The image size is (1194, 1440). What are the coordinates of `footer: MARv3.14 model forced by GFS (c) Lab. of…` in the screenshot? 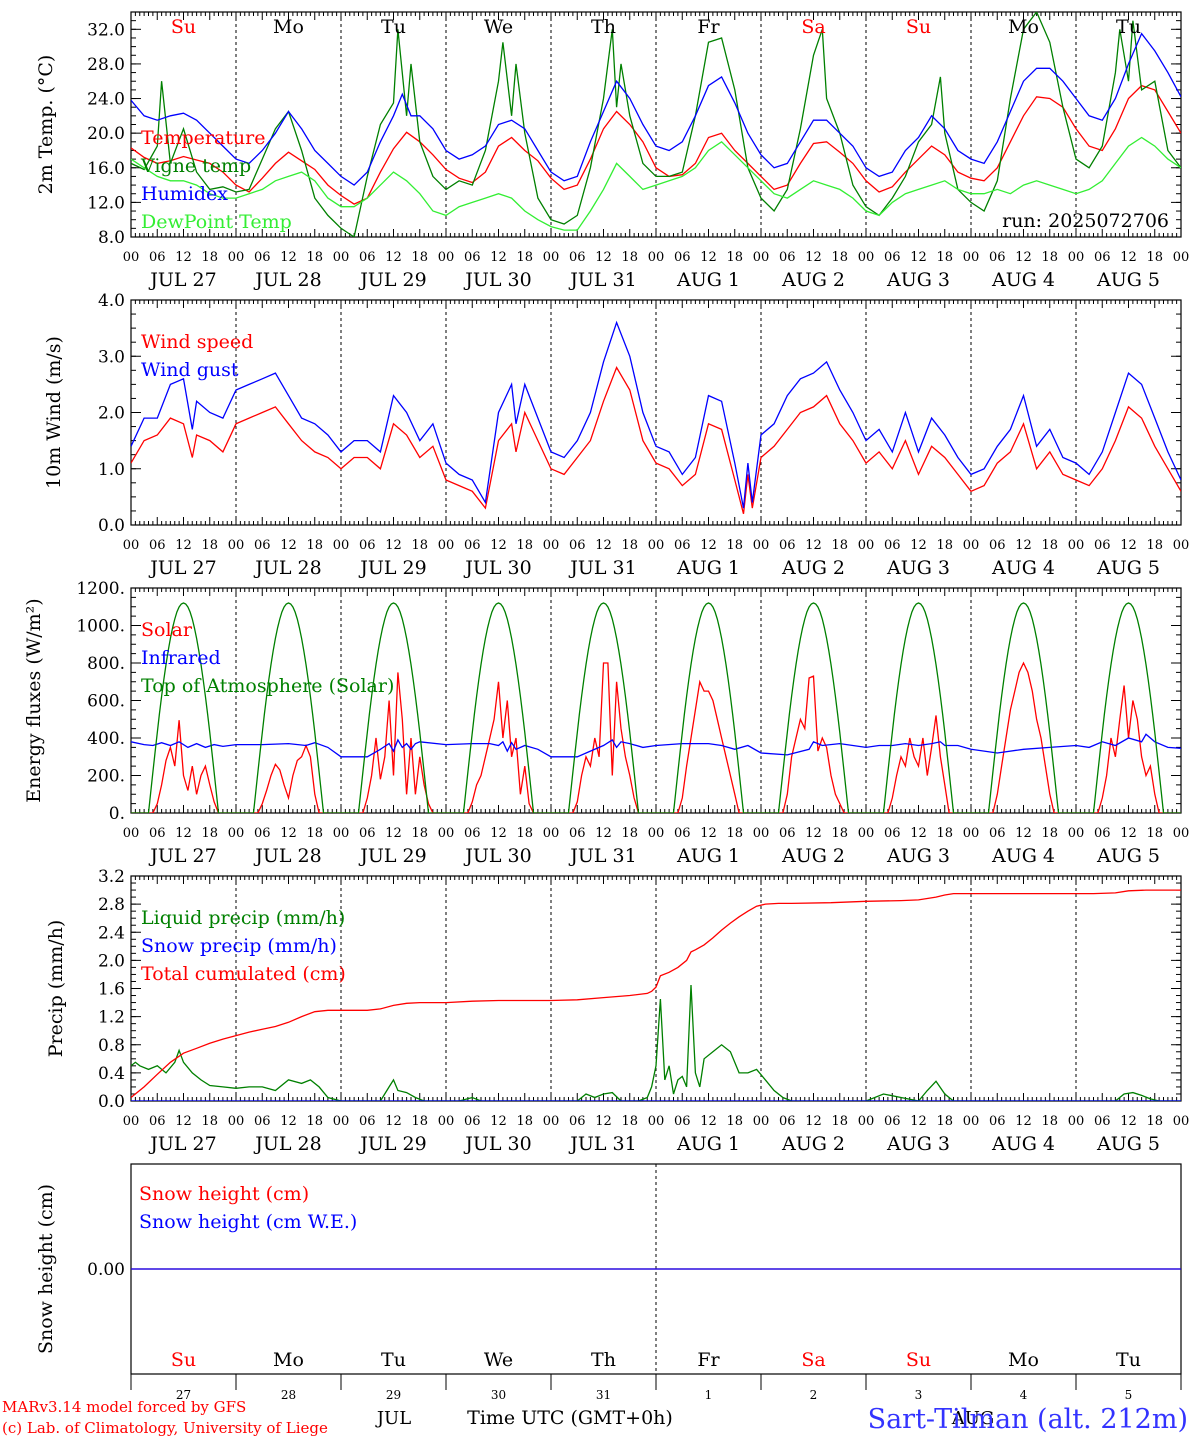 It's located at (595, 1417).